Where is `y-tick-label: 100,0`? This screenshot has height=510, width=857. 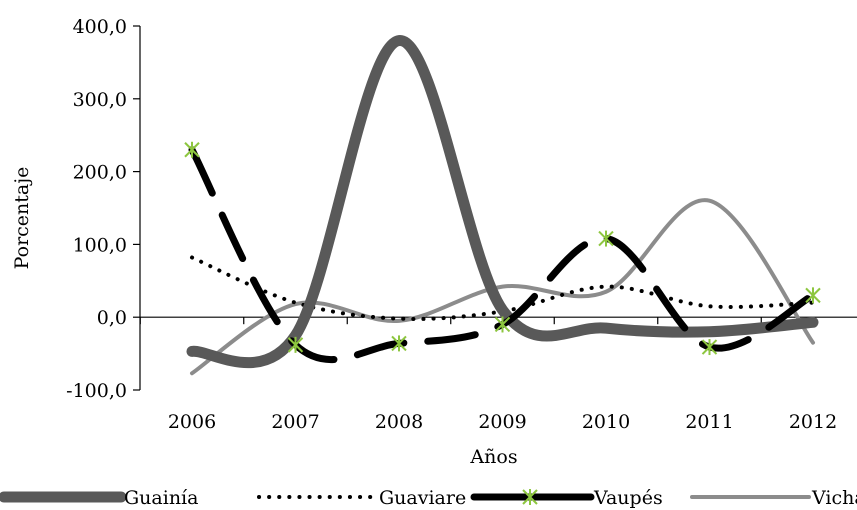
y-tick-label: 100,0 is located at coordinates (100, 245).